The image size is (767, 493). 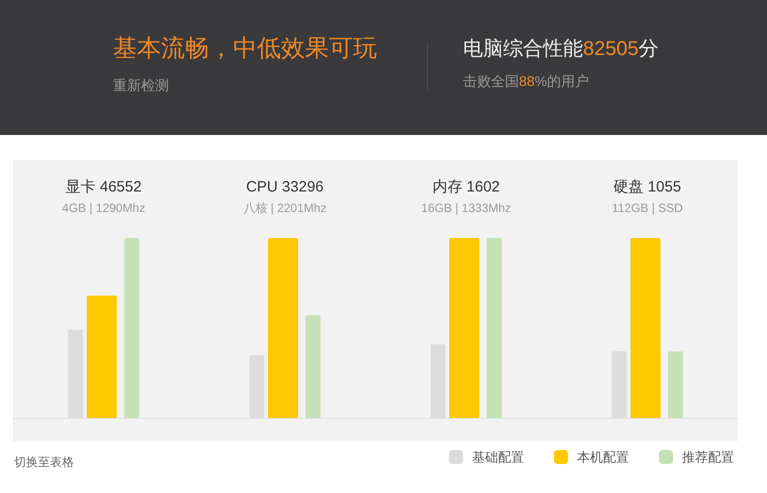 What do you see at coordinates (466, 196) in the screenshot?
I see `x-tick-label: 内存 1602 16GB | 1333Mhz` at bounding box center [466, 196].